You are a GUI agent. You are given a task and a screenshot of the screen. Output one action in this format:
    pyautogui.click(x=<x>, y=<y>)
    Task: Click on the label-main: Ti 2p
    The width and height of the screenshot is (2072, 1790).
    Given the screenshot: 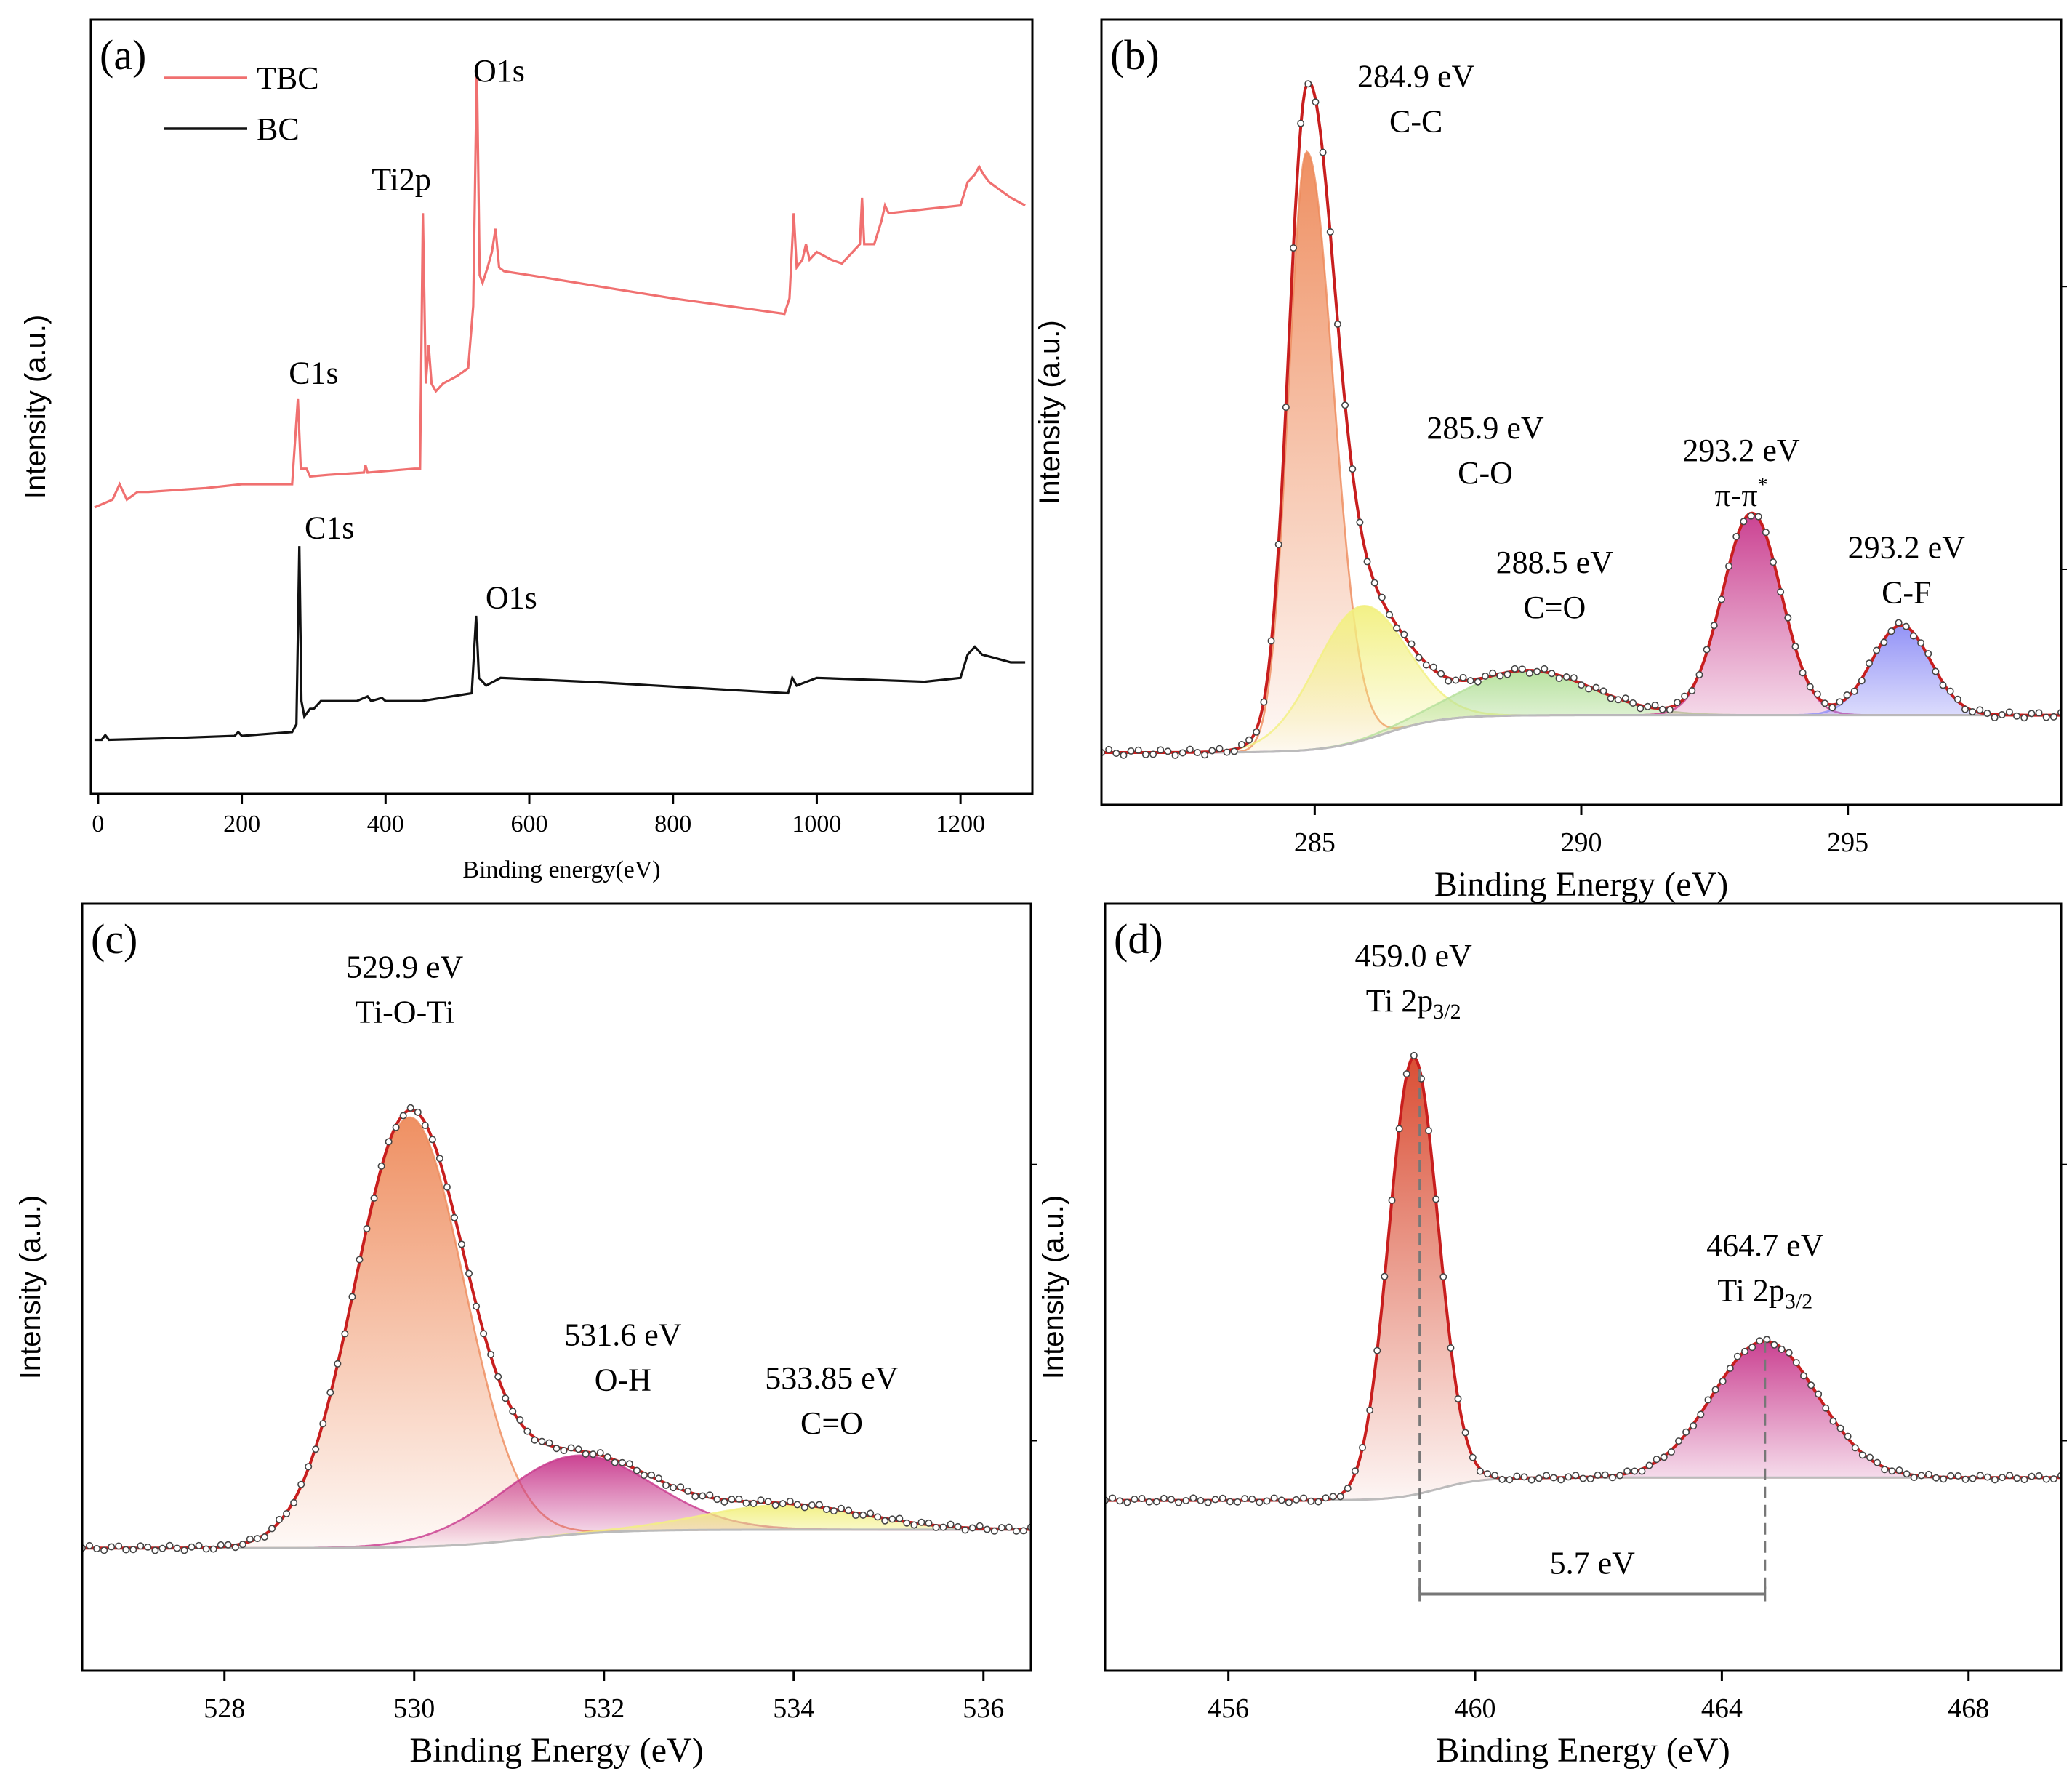 What is the action you would take?
    pyautogui.click(x=1400, y=1001)
    